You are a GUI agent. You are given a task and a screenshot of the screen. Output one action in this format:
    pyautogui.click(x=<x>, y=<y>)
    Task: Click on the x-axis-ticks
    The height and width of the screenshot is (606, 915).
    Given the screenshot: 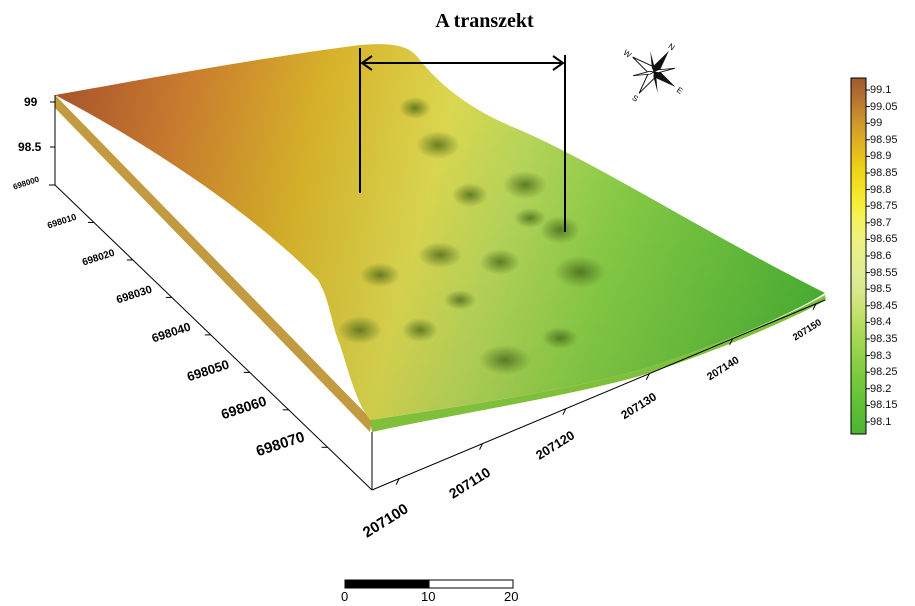 What is the action you would take?
    pyautogui.click(x=606, y=394)
    